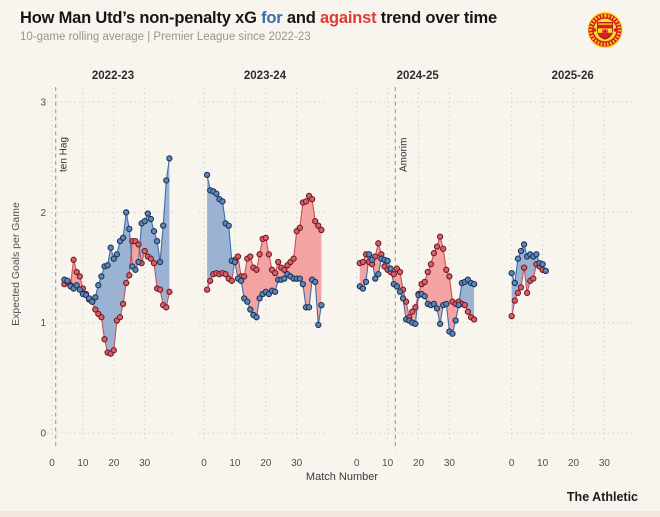 This screenshot has height=517, width=660. What do you see at coordinates (425, 285) in the screenshot?
I see `band-against-dominant` at bounding box center [425, 285].